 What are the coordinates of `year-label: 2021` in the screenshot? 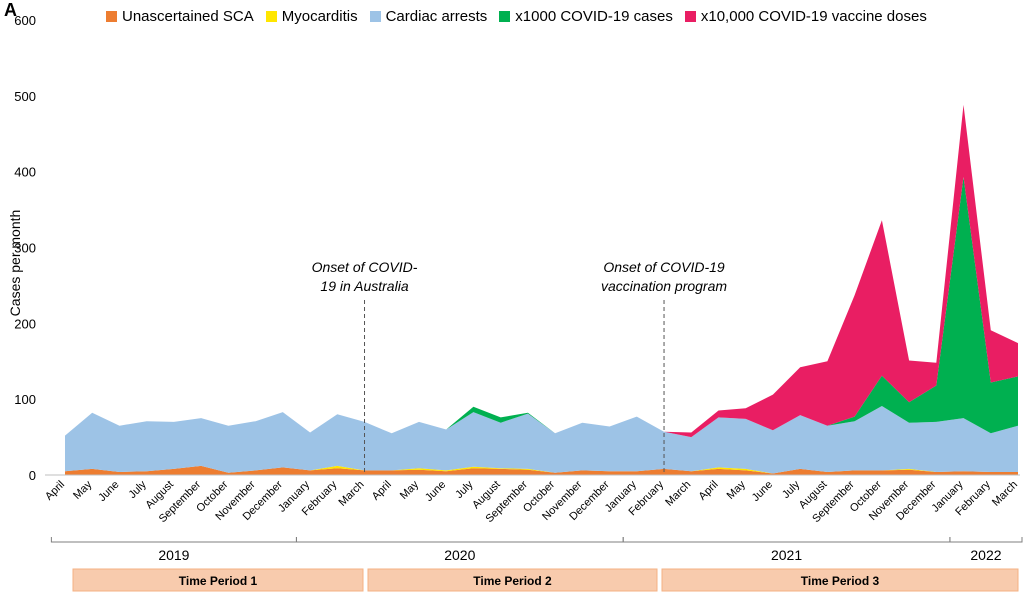 It's located at (786, 555).